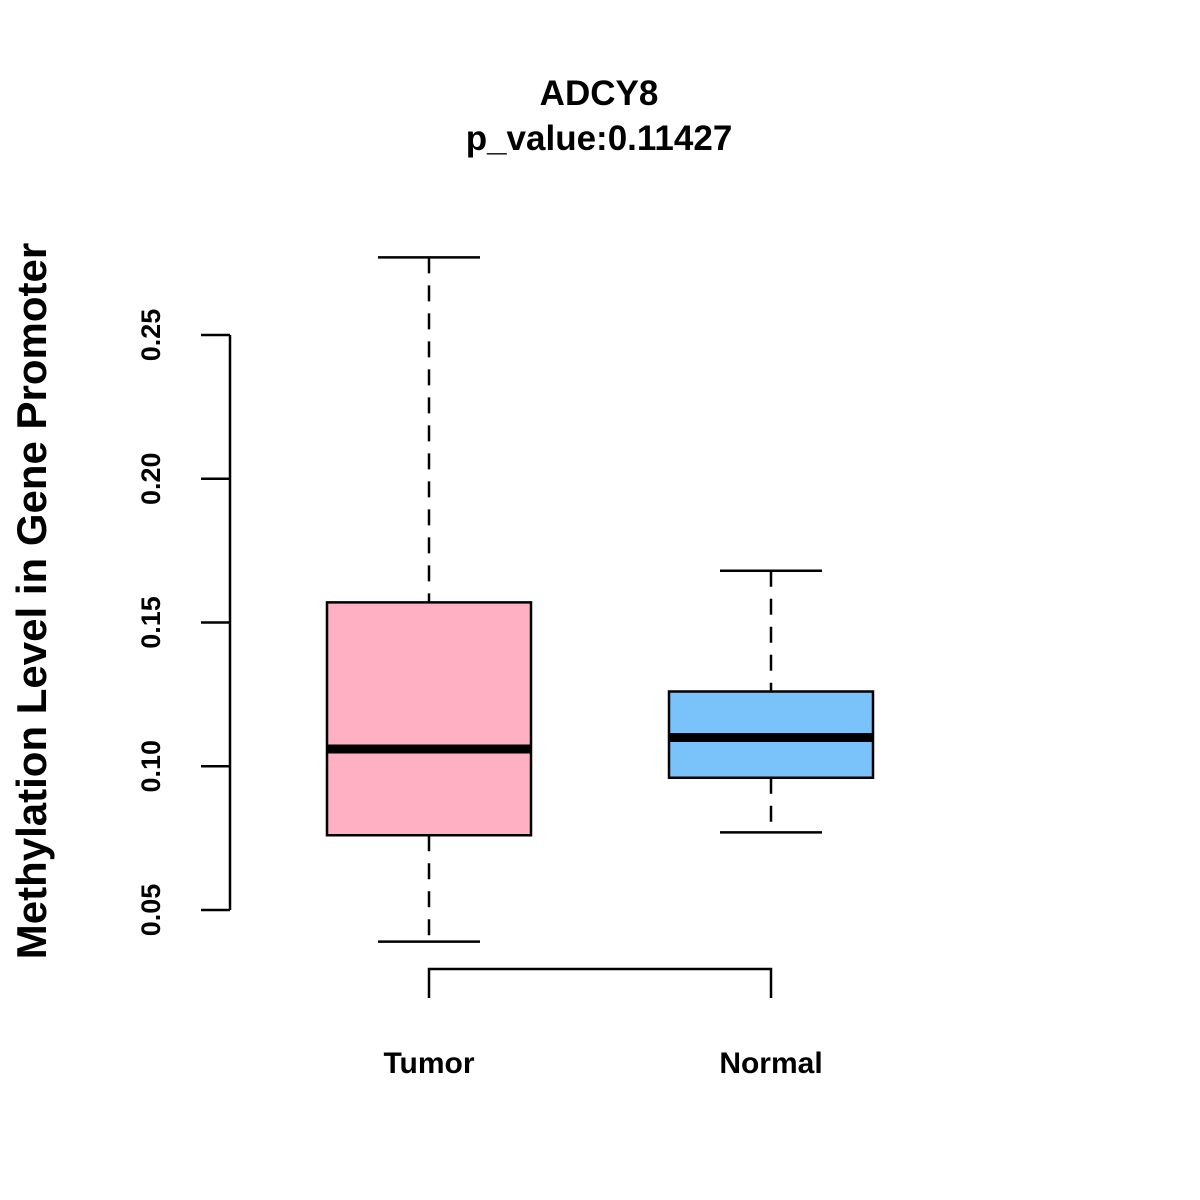  What do you see at coordinates (599, 93) in the screenshot?
I see `chart-title: ADCY8` at bounding box center [599, 93].